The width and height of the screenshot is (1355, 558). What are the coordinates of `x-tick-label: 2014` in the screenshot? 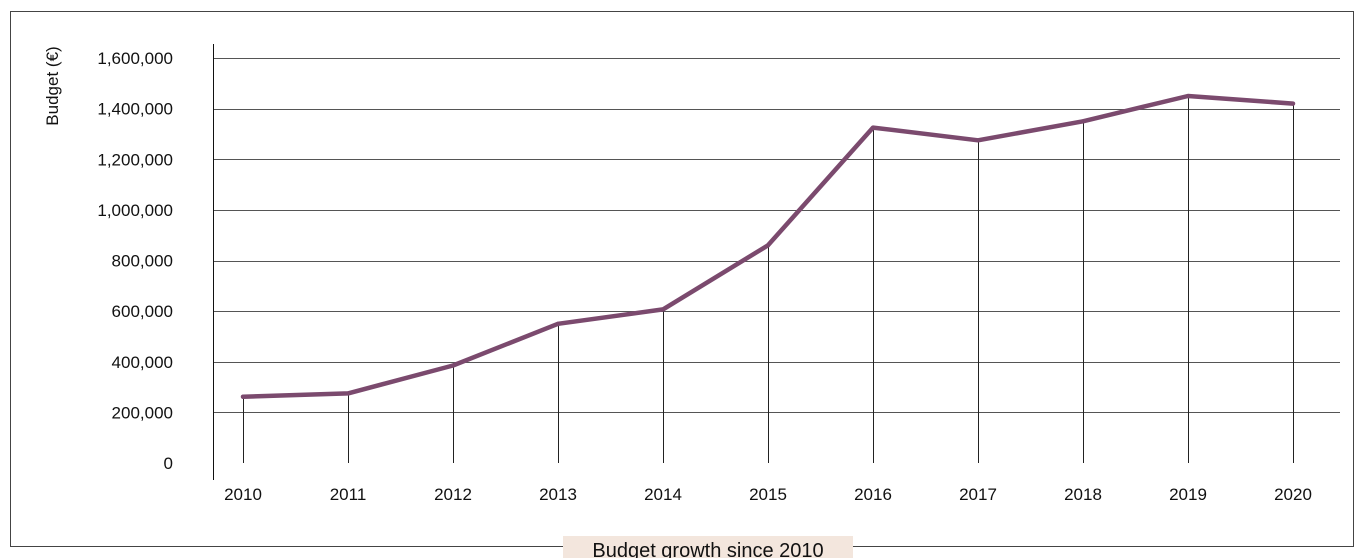 It's located at (663, 494).